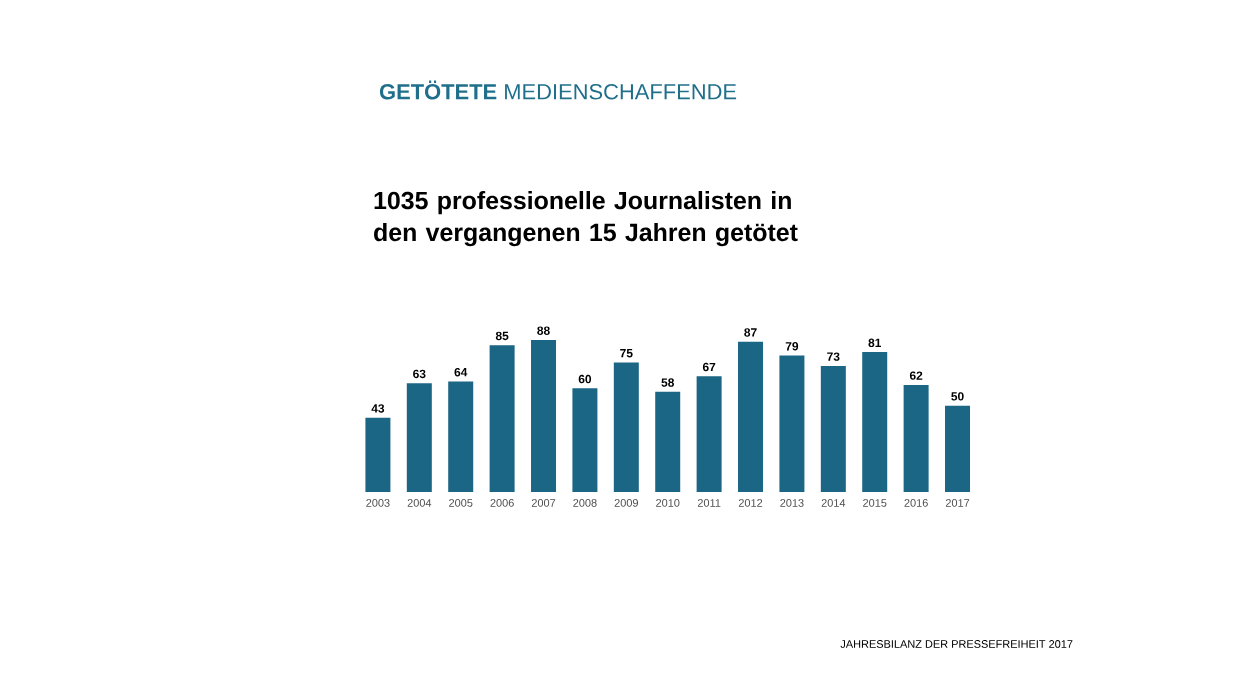 The image size is (1260, 700). Describe the element at coordinates (558, 90) in the screenshot. I see `chart-title: GETÖTETE MEDIENSCHAFFENDE` at that location.